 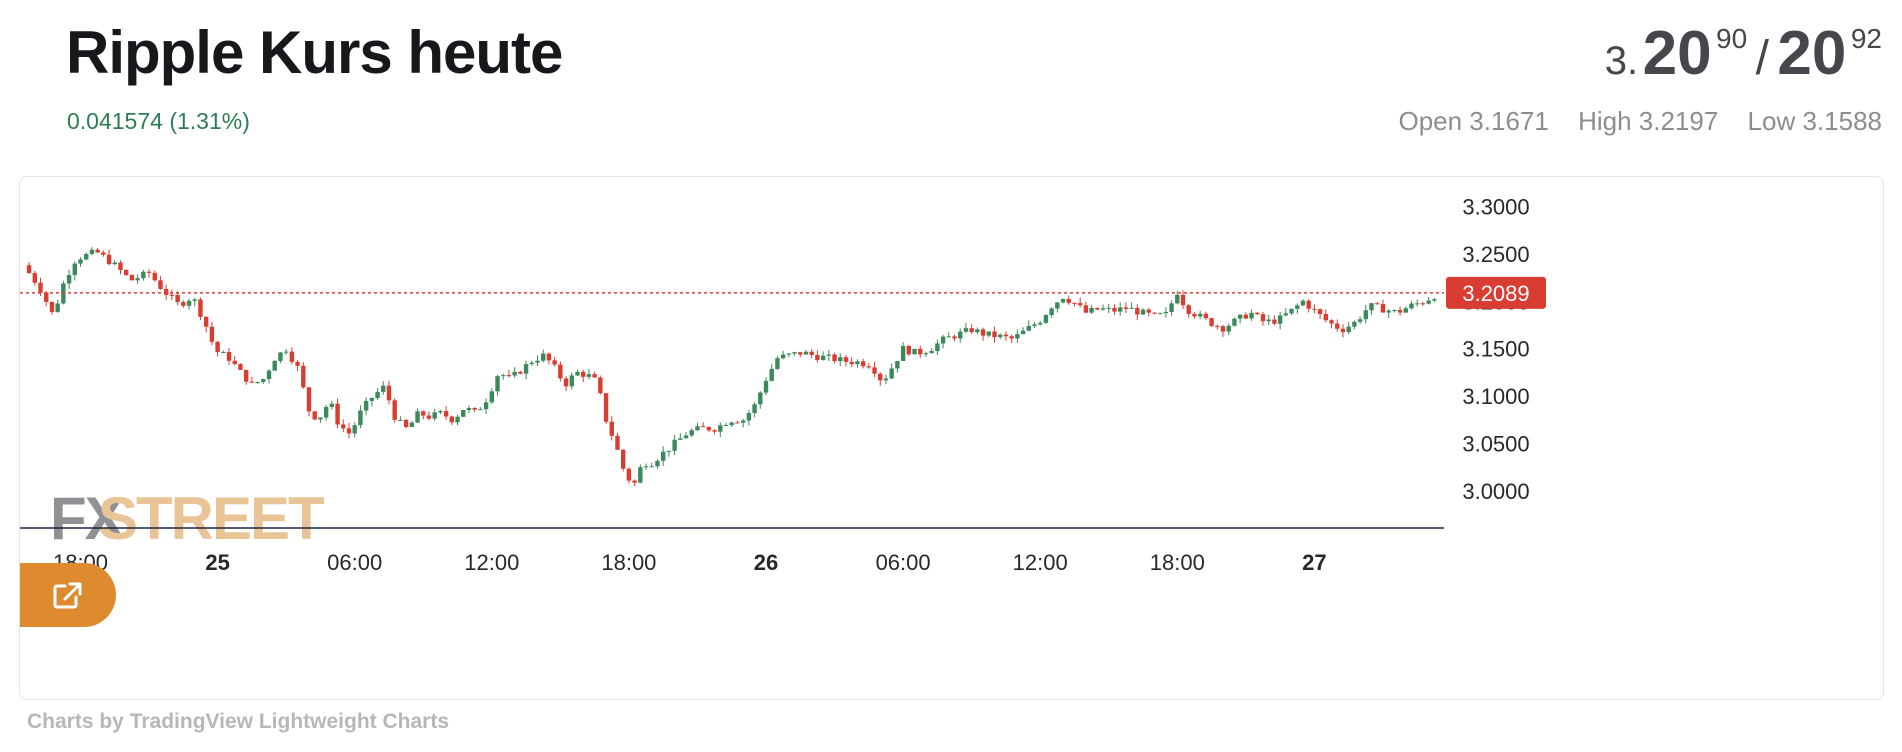 What do you see at coordinates (188, 518) in the screenshot?
I see `fxstreet-logo: FX STREET` at bounding box center [188, 518].